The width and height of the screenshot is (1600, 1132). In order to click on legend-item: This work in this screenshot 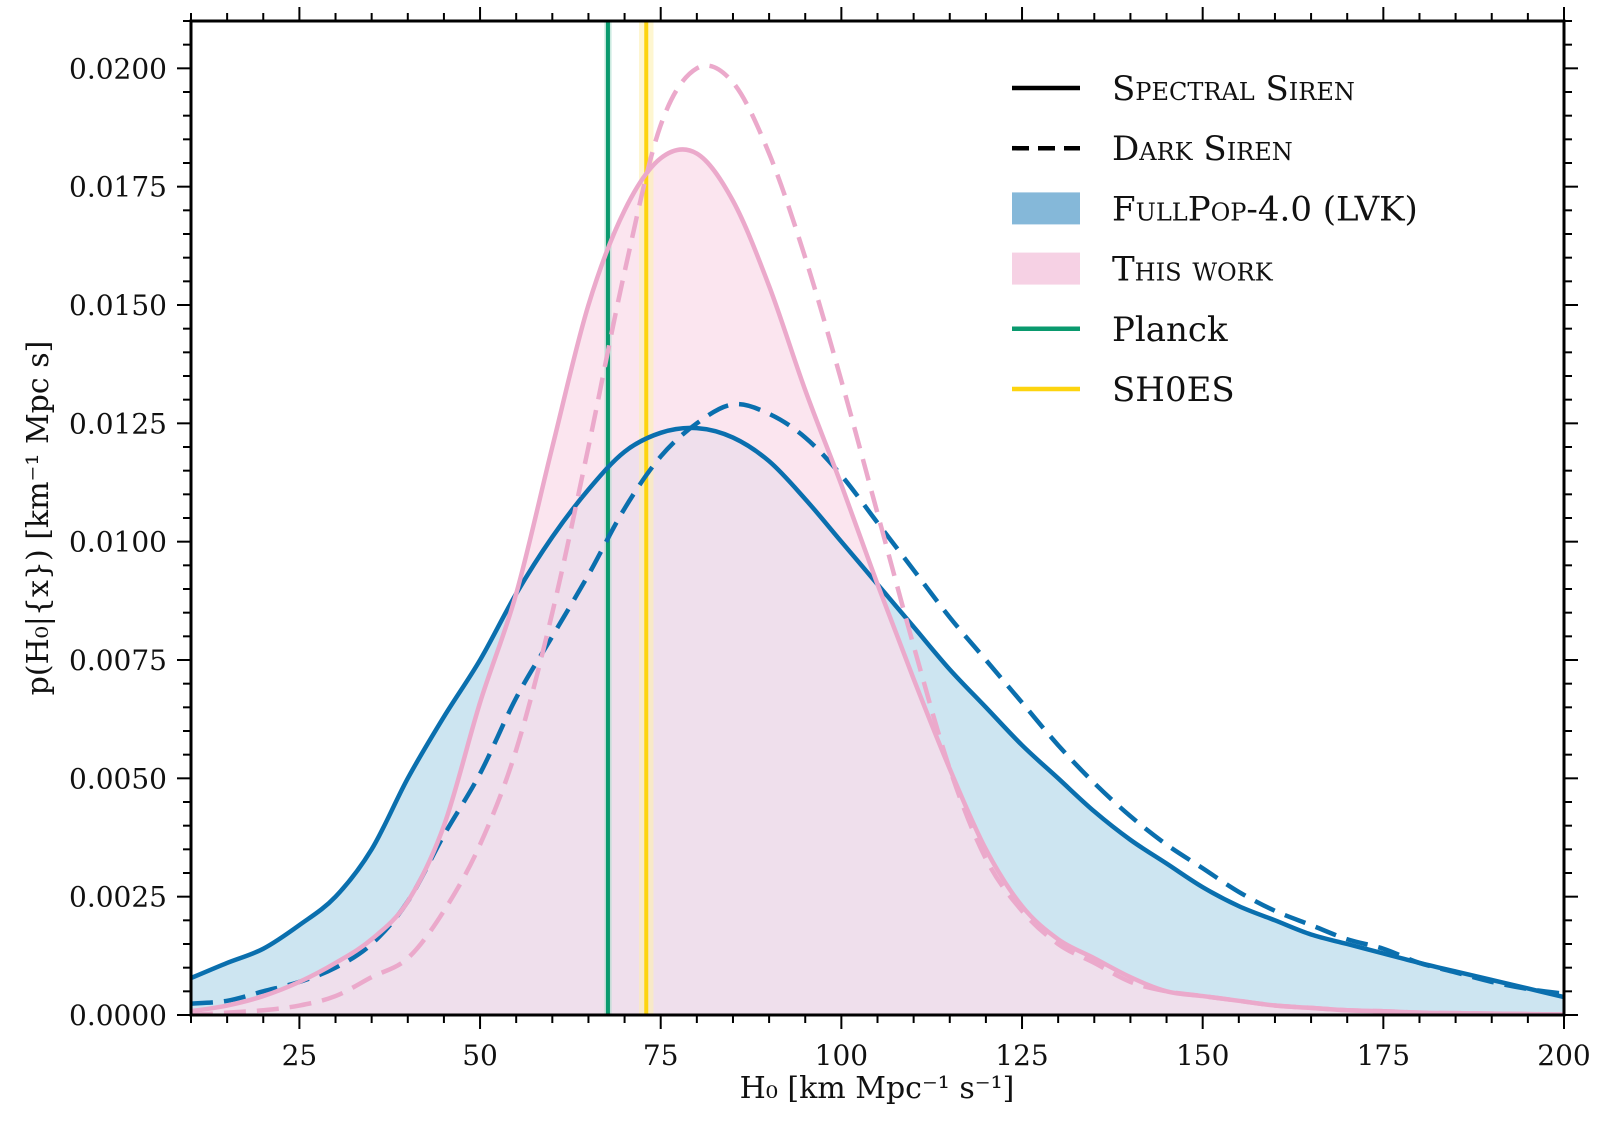, I will do `click(1143, 270)`.